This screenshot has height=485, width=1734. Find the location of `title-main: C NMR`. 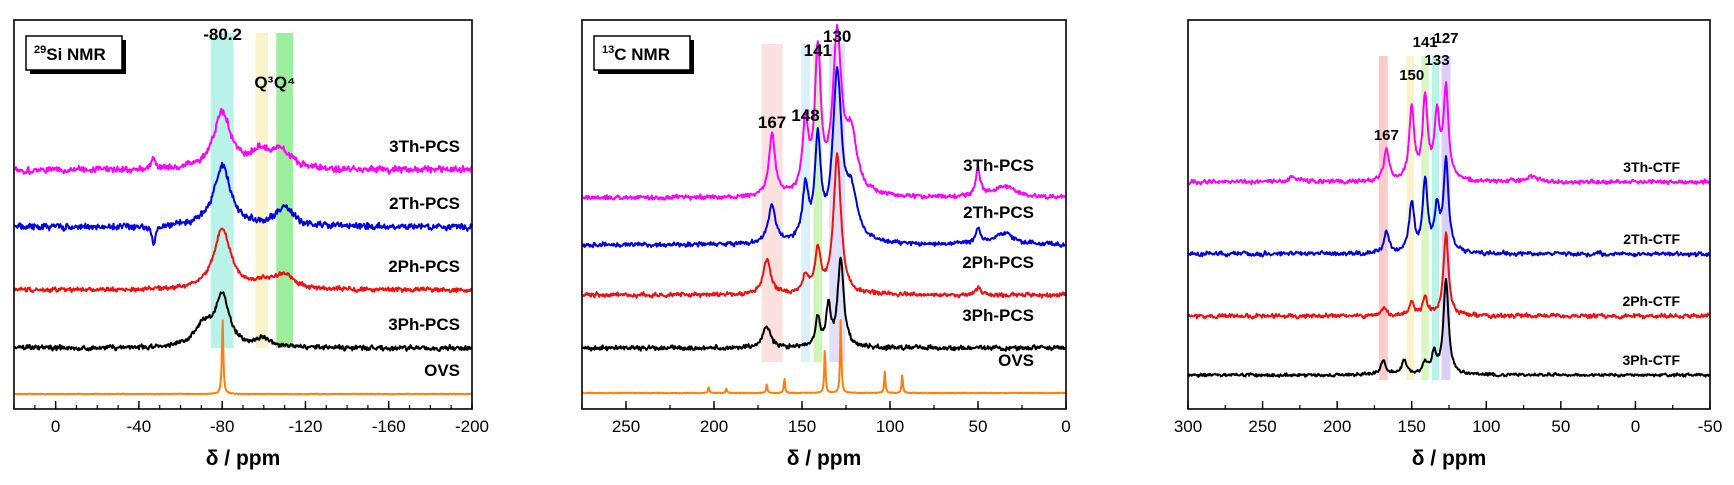

title-main: C NMR is located at coordinates (642, 54).